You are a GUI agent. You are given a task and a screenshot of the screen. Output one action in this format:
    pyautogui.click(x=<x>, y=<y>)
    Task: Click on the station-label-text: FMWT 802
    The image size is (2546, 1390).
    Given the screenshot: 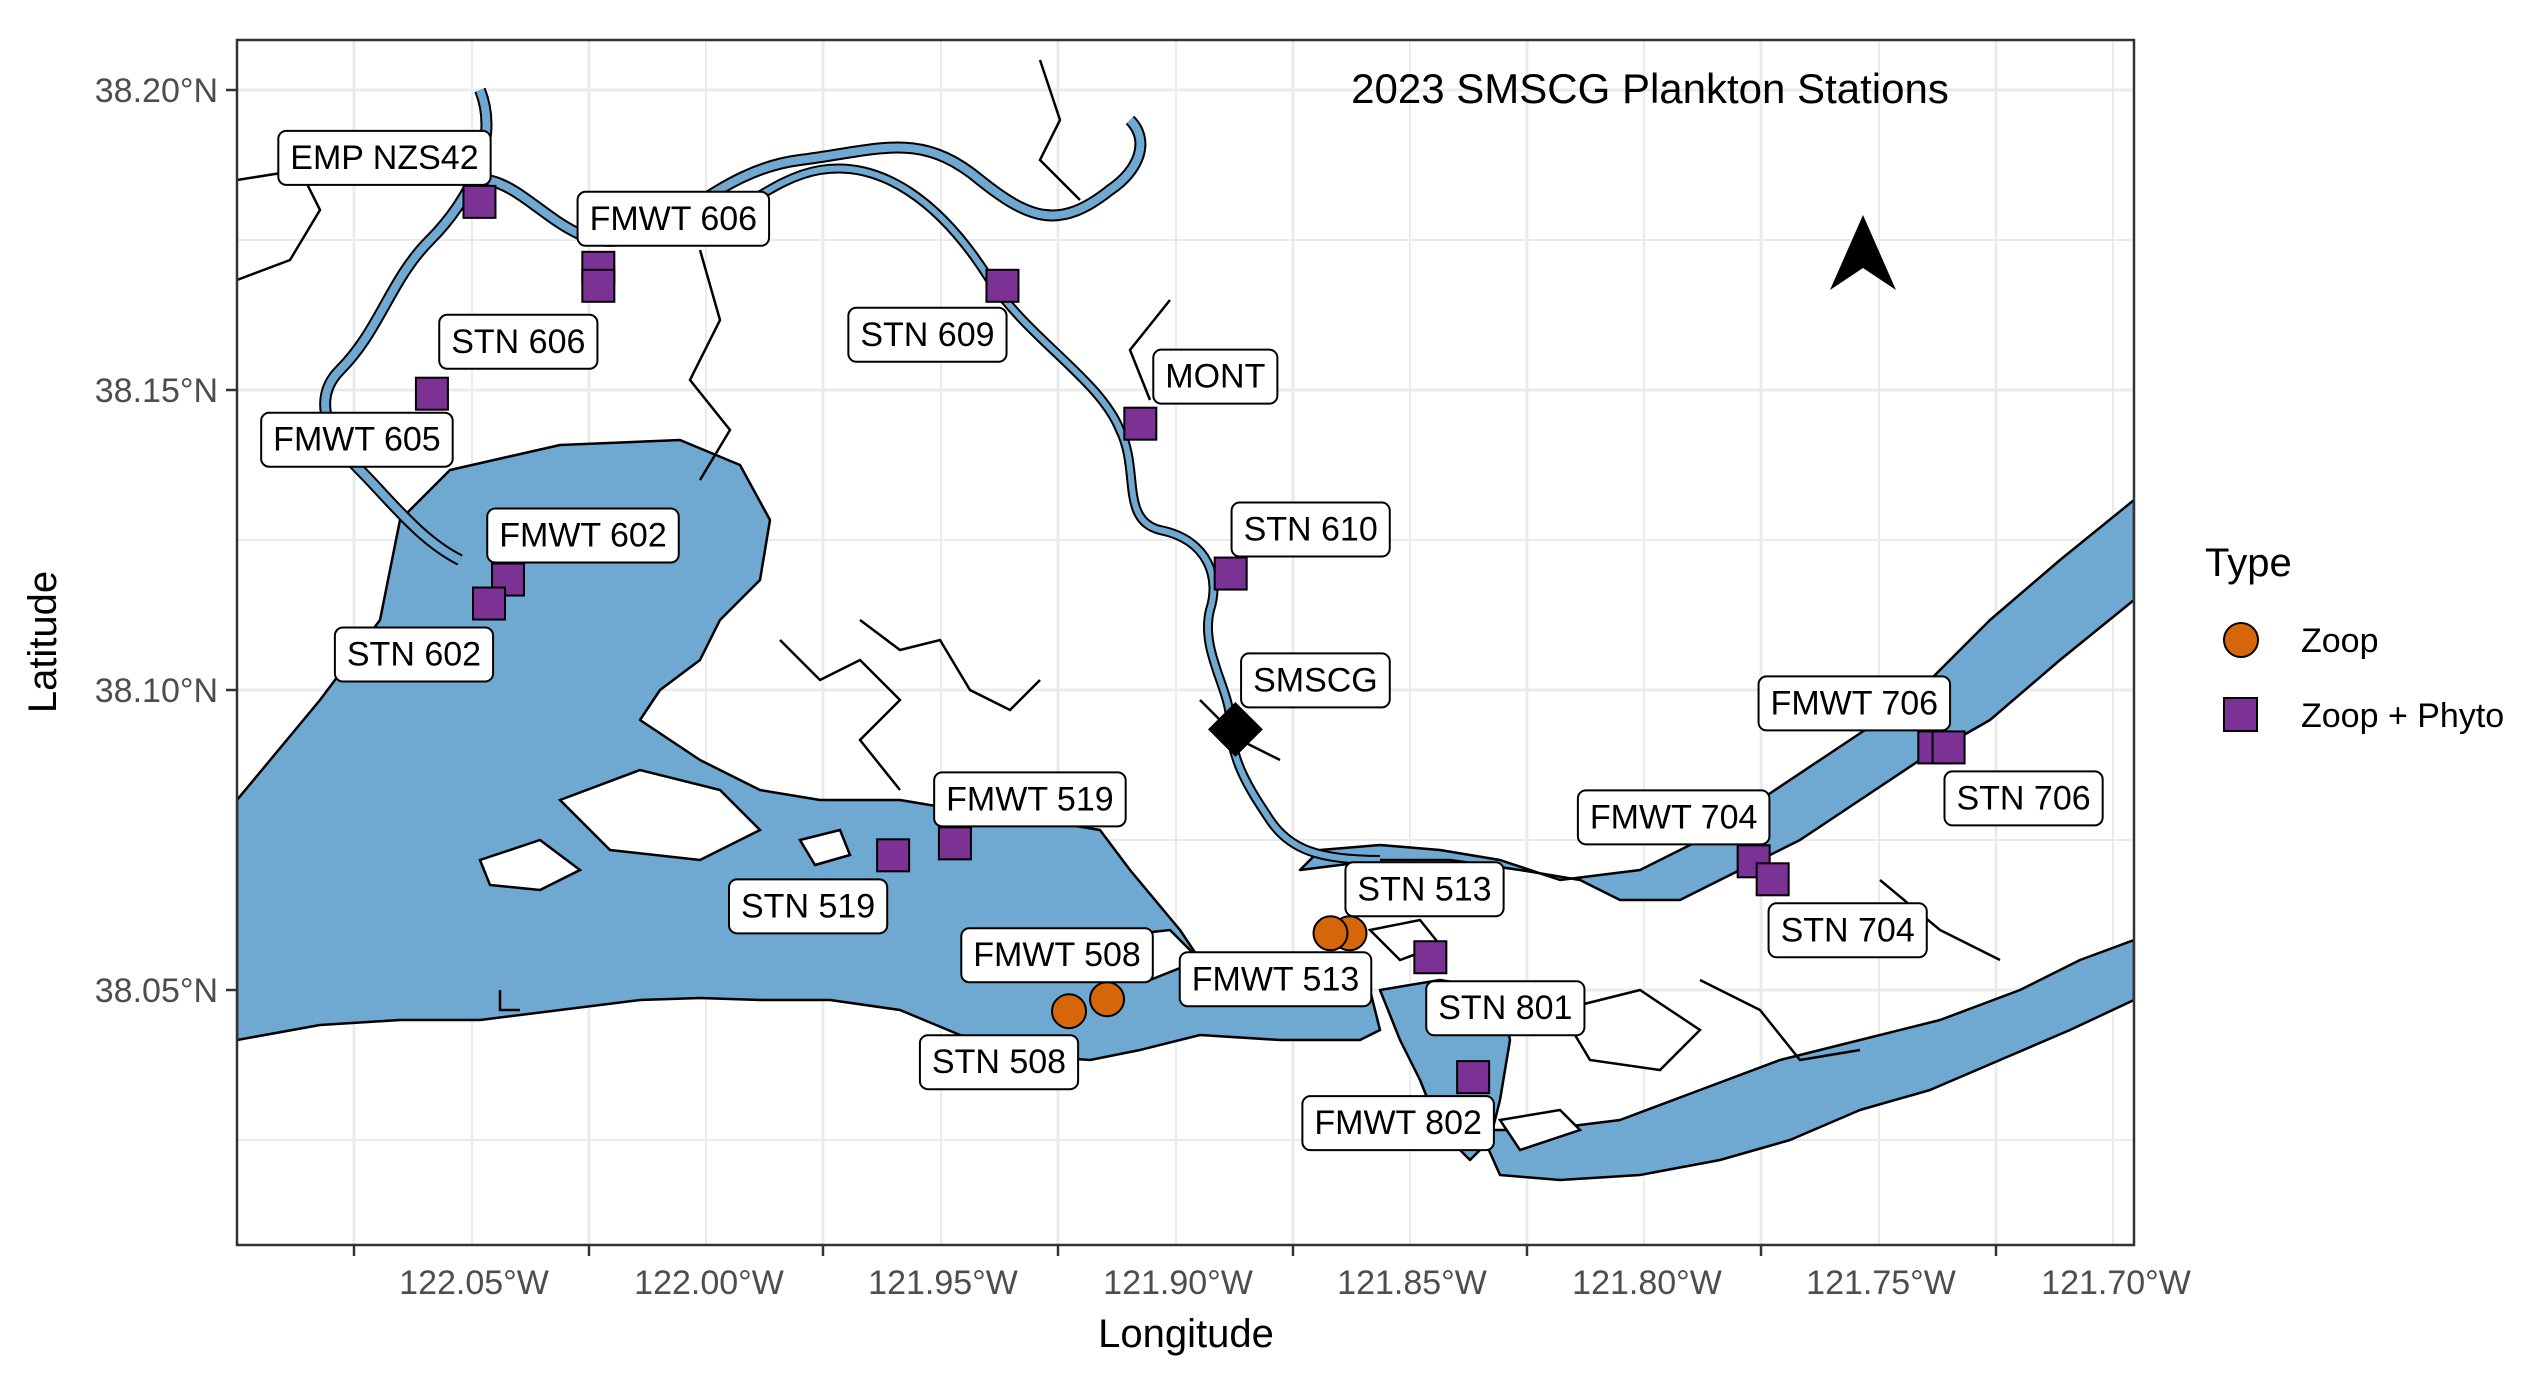 What is the action you would take?
    pyautogui.click(x=1398, y=1123)
    